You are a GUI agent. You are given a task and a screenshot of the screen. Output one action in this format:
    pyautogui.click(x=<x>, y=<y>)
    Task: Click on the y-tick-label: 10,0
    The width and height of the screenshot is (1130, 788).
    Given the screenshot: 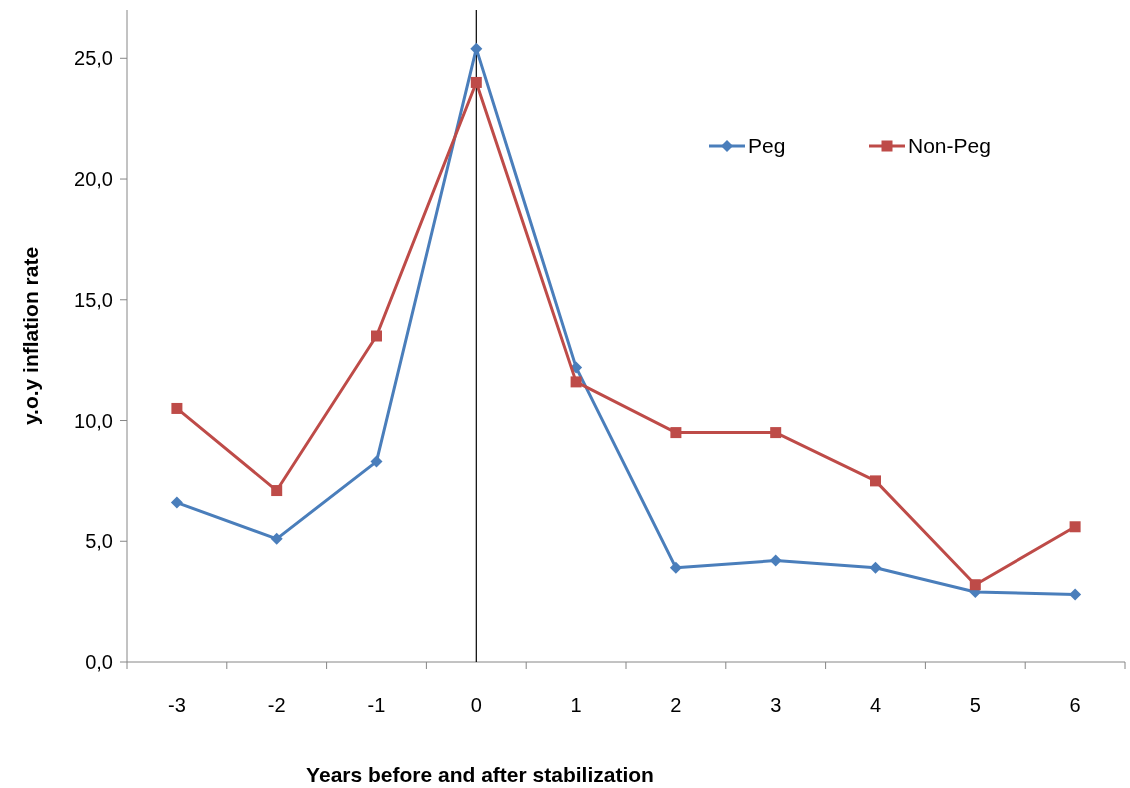 What is the action you would take?
    pyautogui.click(x=93, y=420)
    